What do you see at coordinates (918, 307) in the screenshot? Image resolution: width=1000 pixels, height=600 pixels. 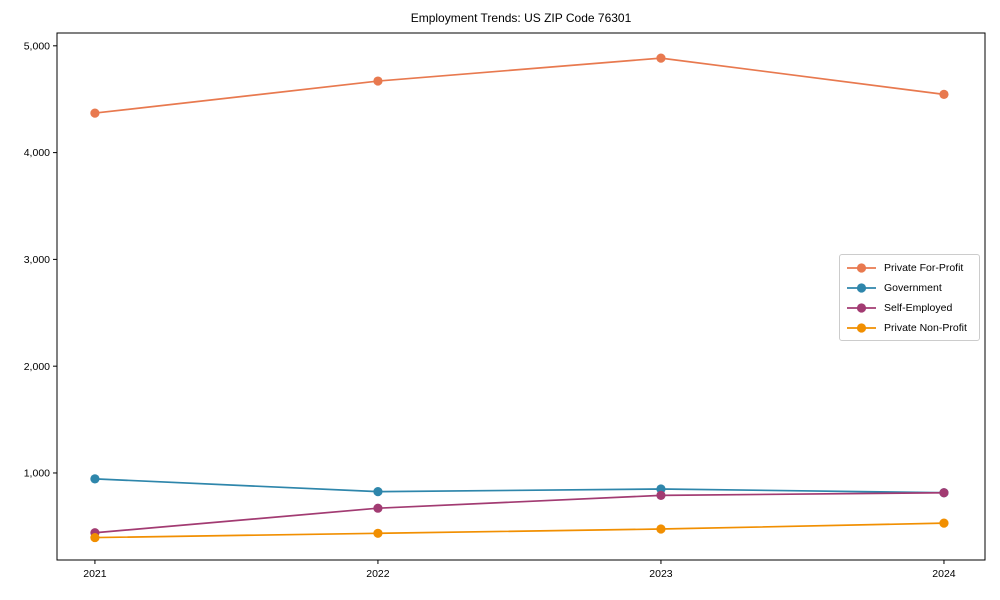 I see `legend-label: Self-Employed` at bounding box center [918, 307].